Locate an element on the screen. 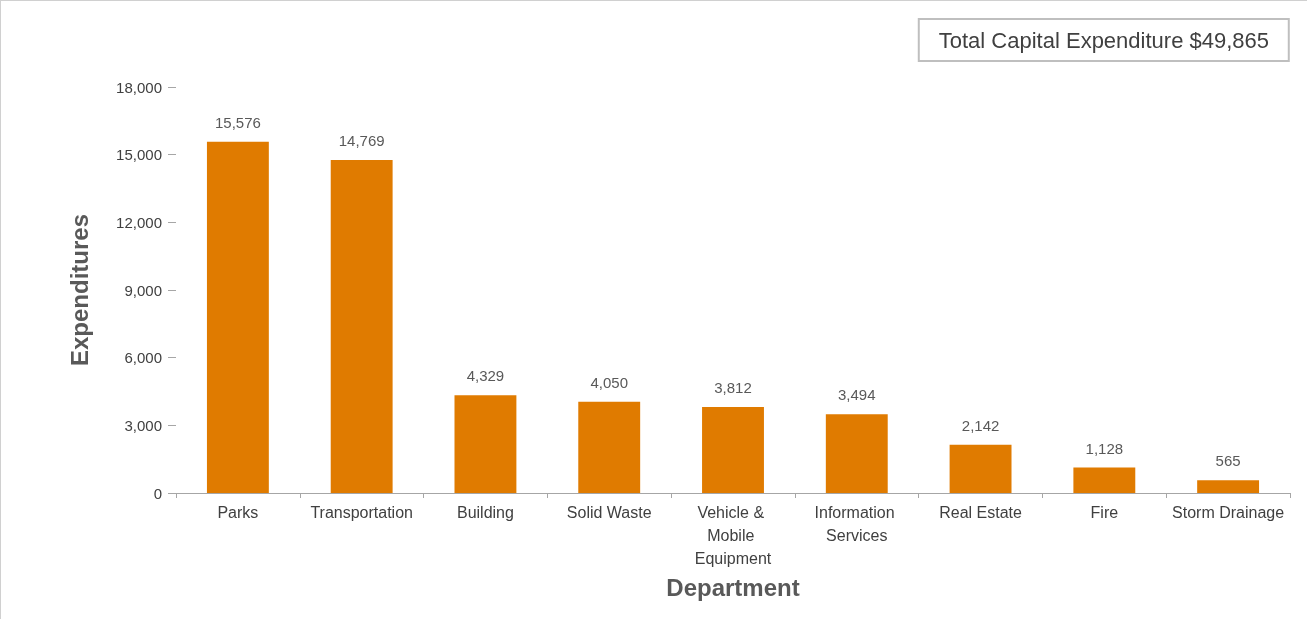 The height and width of the screenshot is (619, 1307). y-tick-label: 12,000 is located at coordinates (139, 222).